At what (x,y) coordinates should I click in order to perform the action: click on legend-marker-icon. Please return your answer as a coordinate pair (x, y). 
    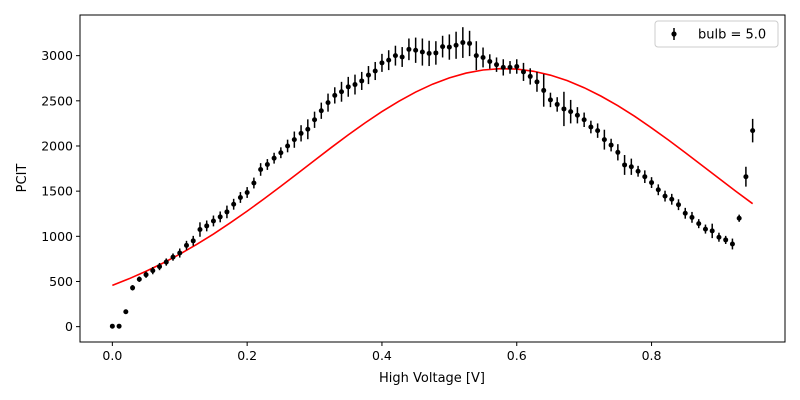
    Looking at the image, I should click on (674, 34).